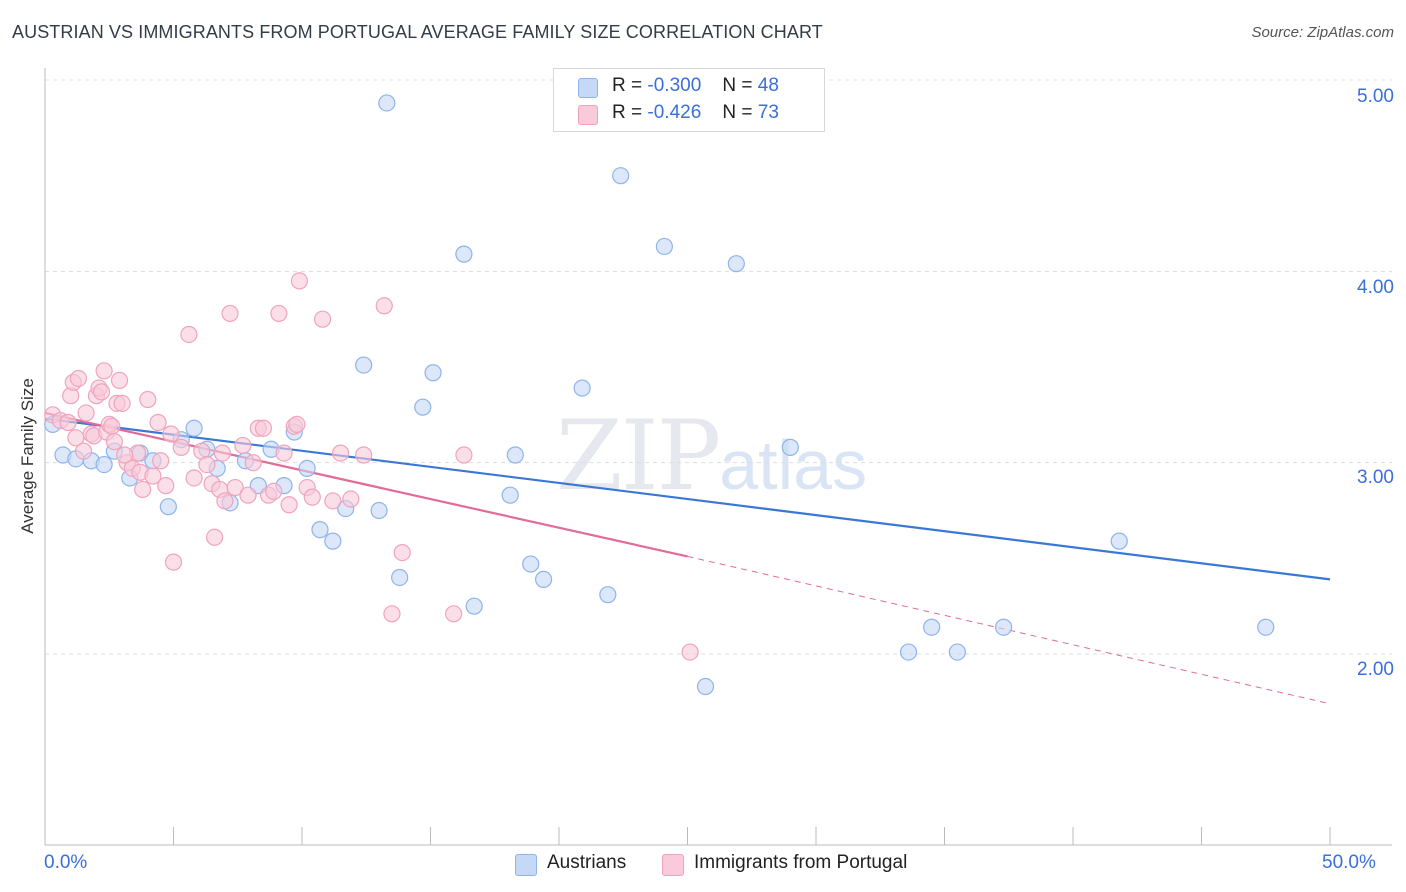 The height and width of the screenshot is (892, 1406). What do you see at coordinates (689, 100) in the screenshot?
I see `stats-legend: R = -0.300 N = 48 R = -0.426 N = 73` at bounding box center [689, 100].